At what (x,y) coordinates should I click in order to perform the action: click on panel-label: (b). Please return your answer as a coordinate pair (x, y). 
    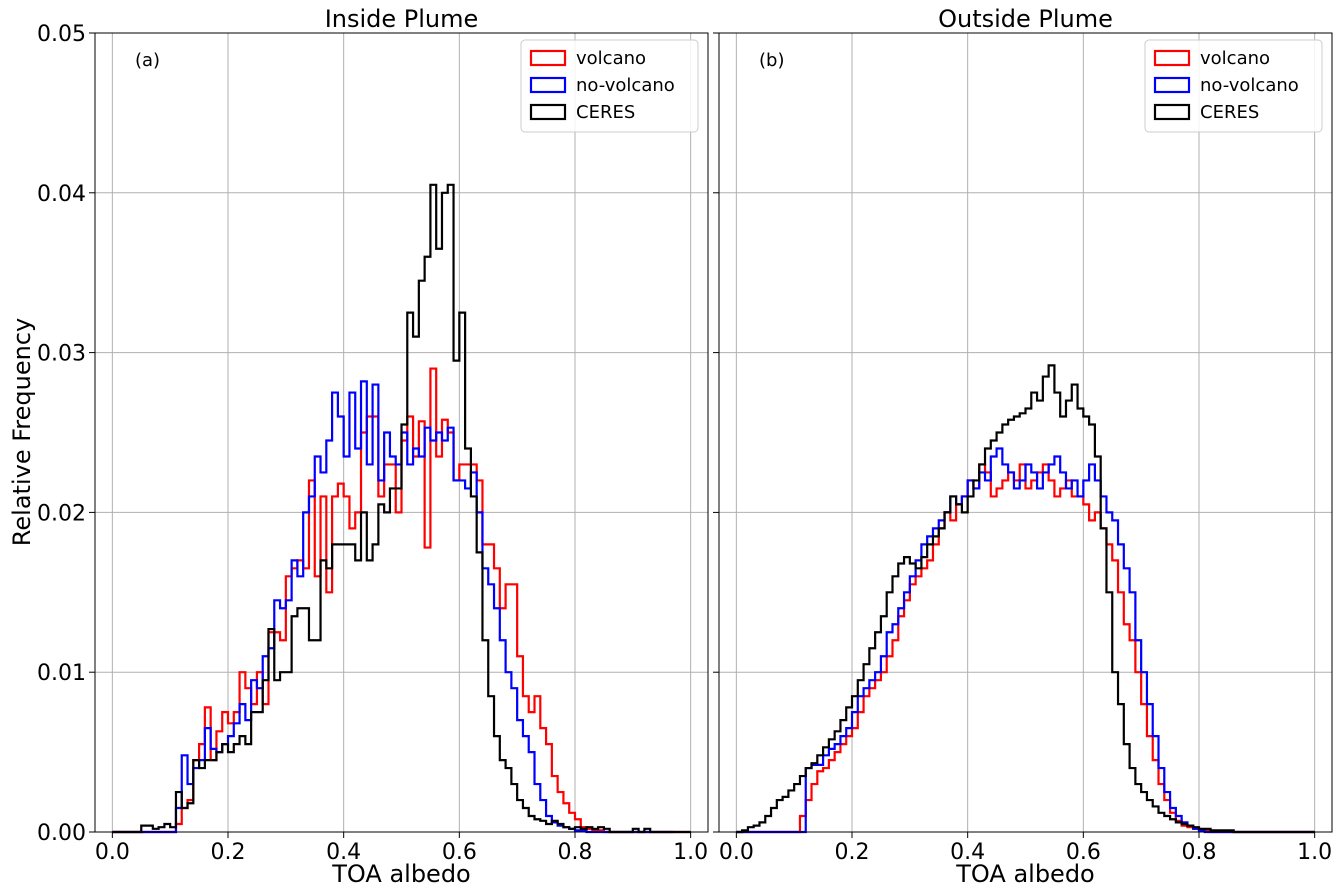
    Looking at the image, I should click on (771, 60).